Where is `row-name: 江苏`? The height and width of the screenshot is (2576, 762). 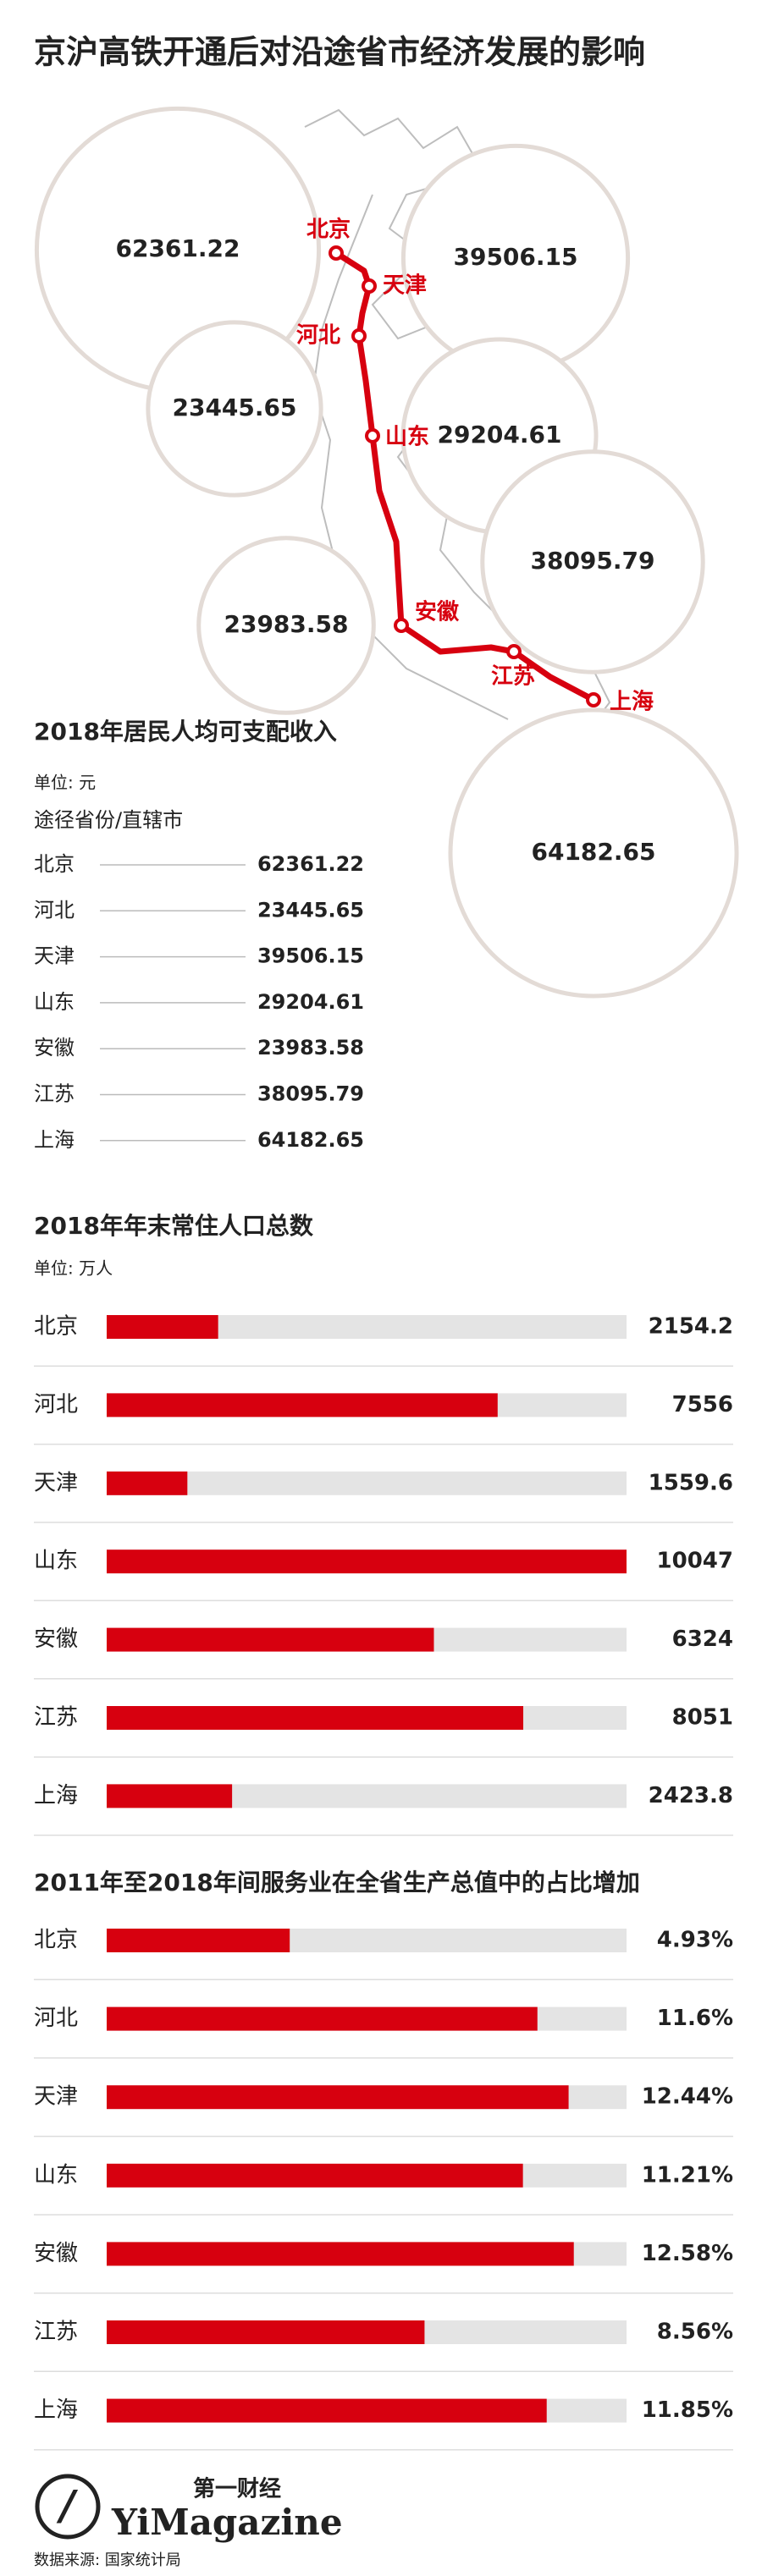 row-name: 江苏 is located at coordinates (54, 1094).